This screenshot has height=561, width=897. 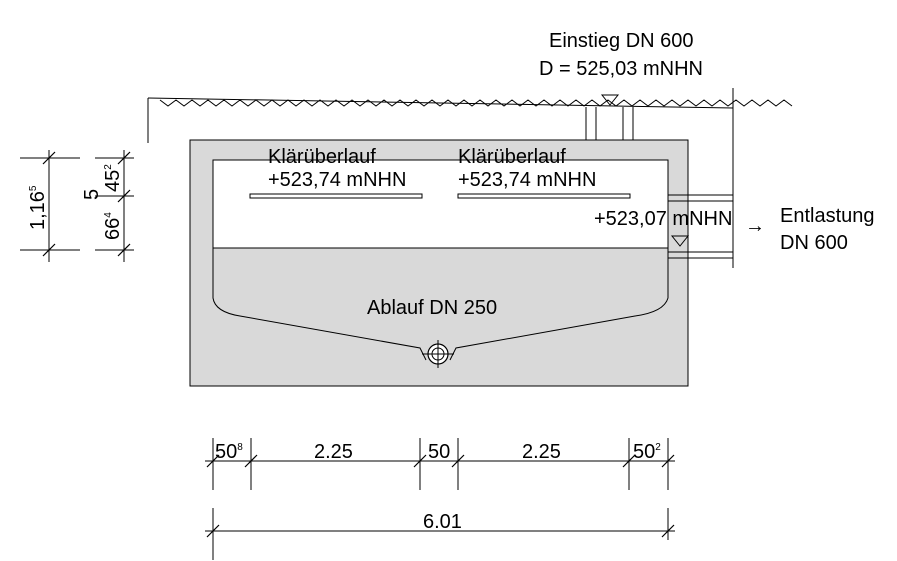 I want to click on outlet-label: Ablauf DN 250, so click(x=432, y=308).